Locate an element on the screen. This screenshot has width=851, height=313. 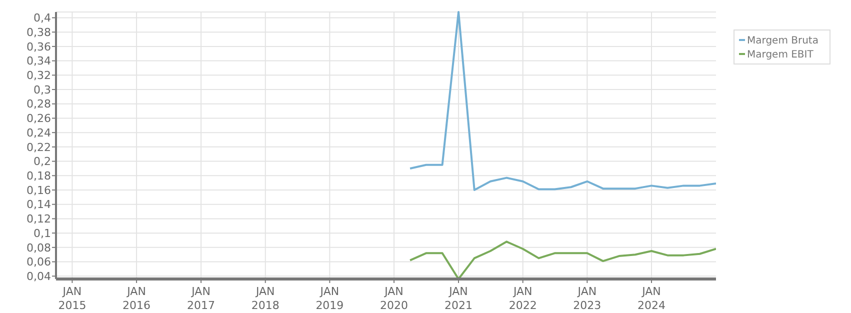
x-tick-label: JAN 2021 is located at coordinates (458, 298).